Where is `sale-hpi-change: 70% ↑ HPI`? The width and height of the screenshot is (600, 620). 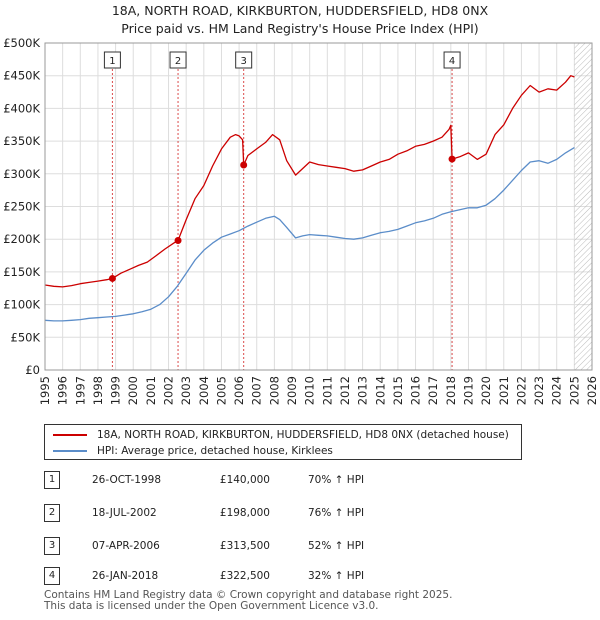
sale-hpi-change: 70% ↑ HPI is located at coordinates (336, 480).